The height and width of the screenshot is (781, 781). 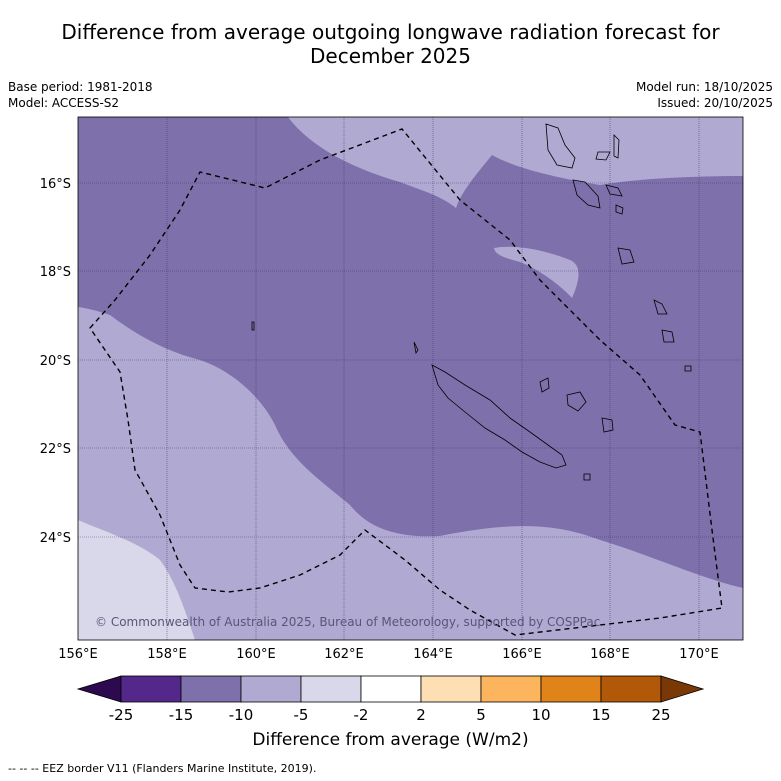 What do you see at coordinates (600, 715) in the screenshot?
I see `colorbar-tick-label: 15` at bounding box center [600, 715].